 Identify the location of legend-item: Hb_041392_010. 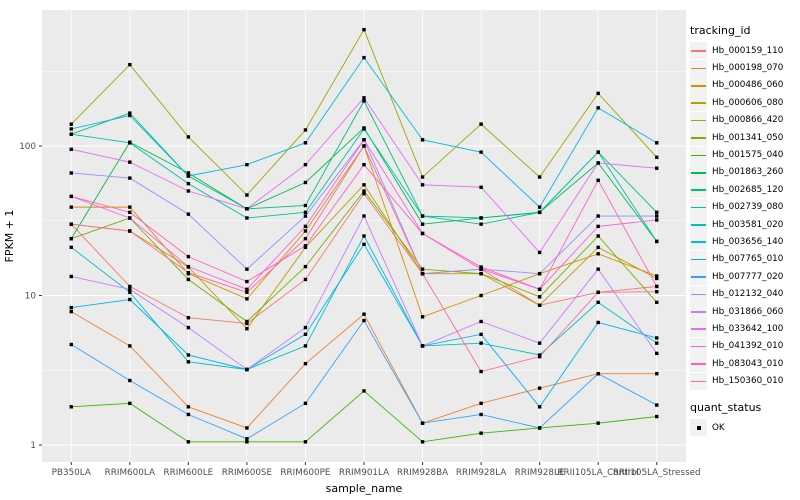
(745, 346).